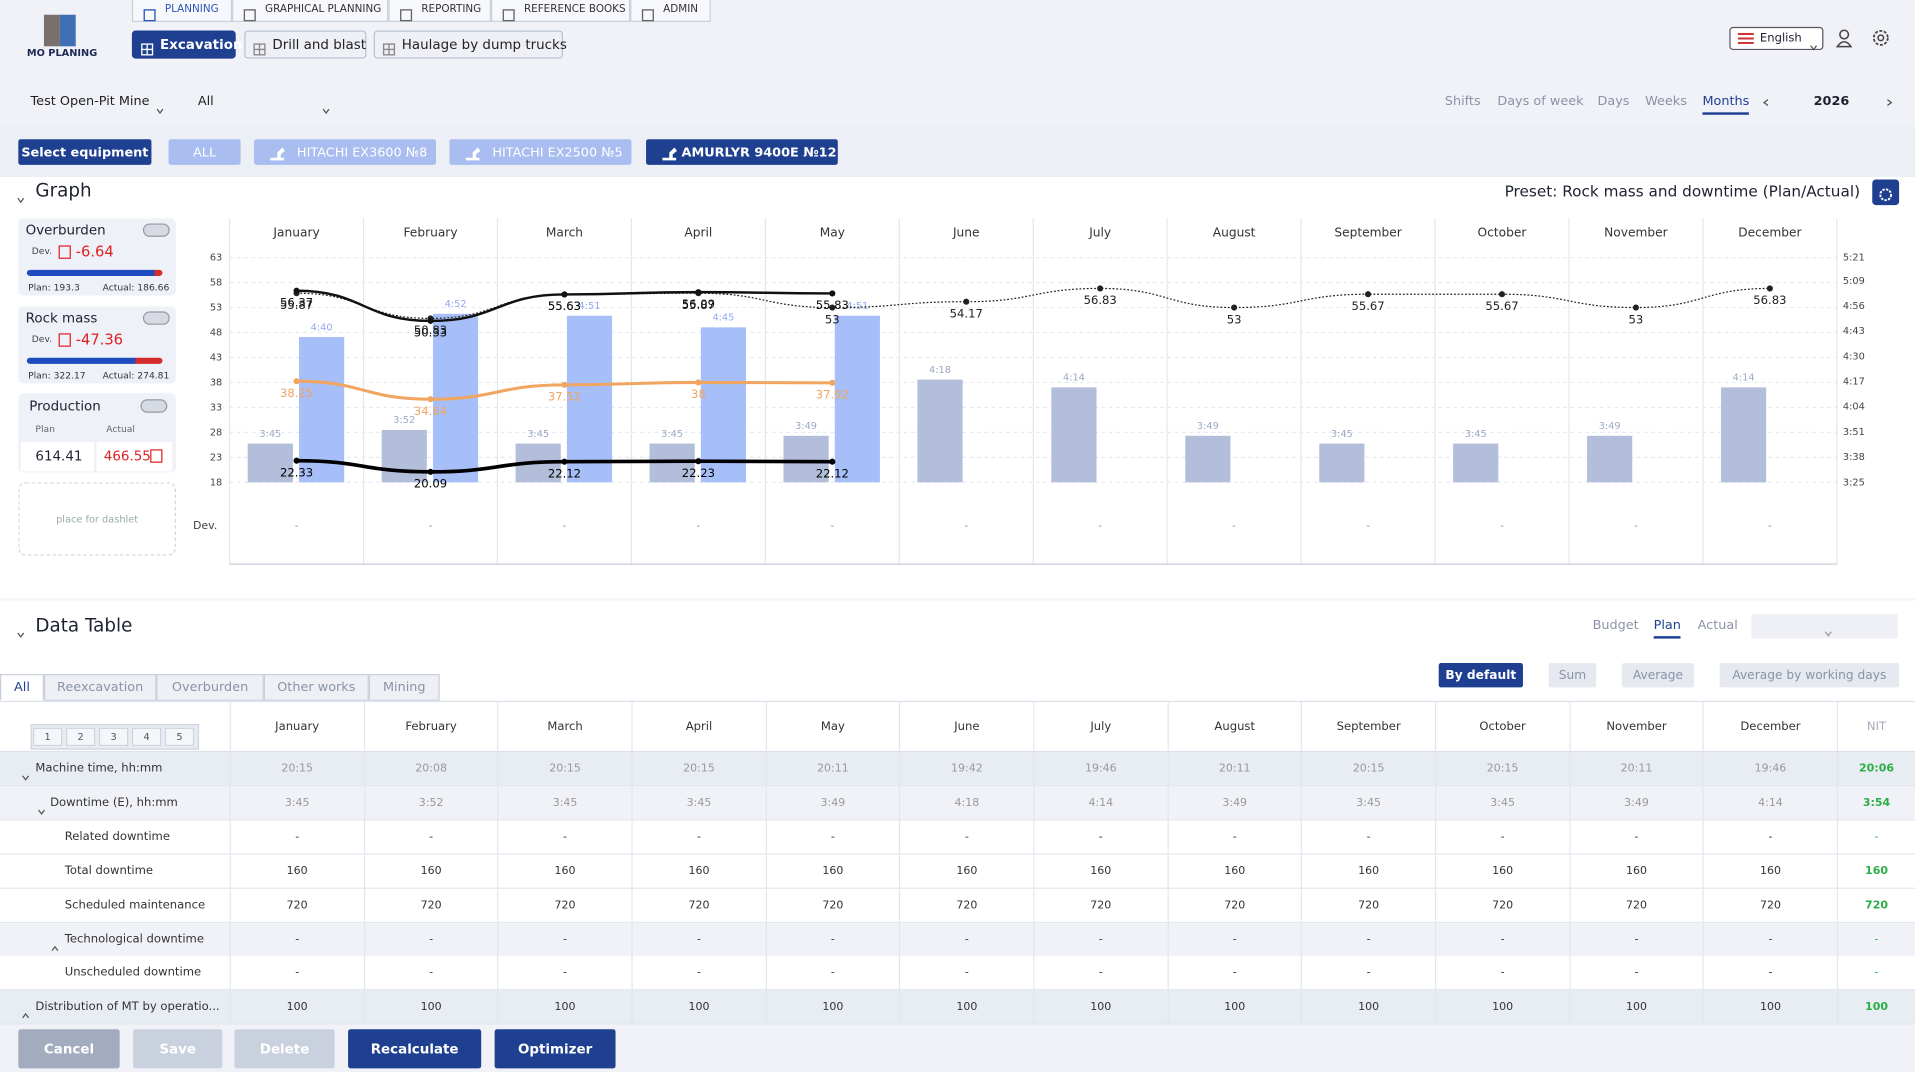 Image resolution: width=1915 pixels, height=1072 pixels. Describe the element at coordinates (1572, 675) in the screenshot. I see `aggregation-button: Sum` at that location.